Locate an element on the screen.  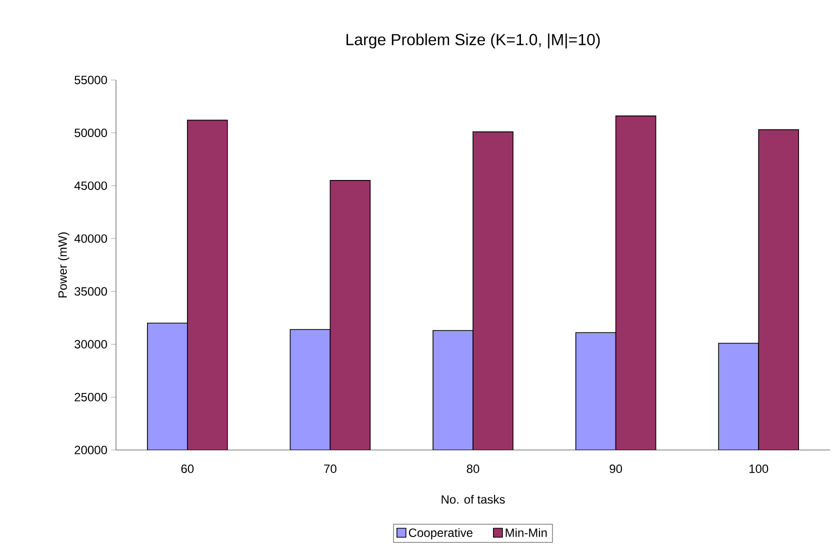
y-tick-label: 20000 is located at coordinates (90, 450).